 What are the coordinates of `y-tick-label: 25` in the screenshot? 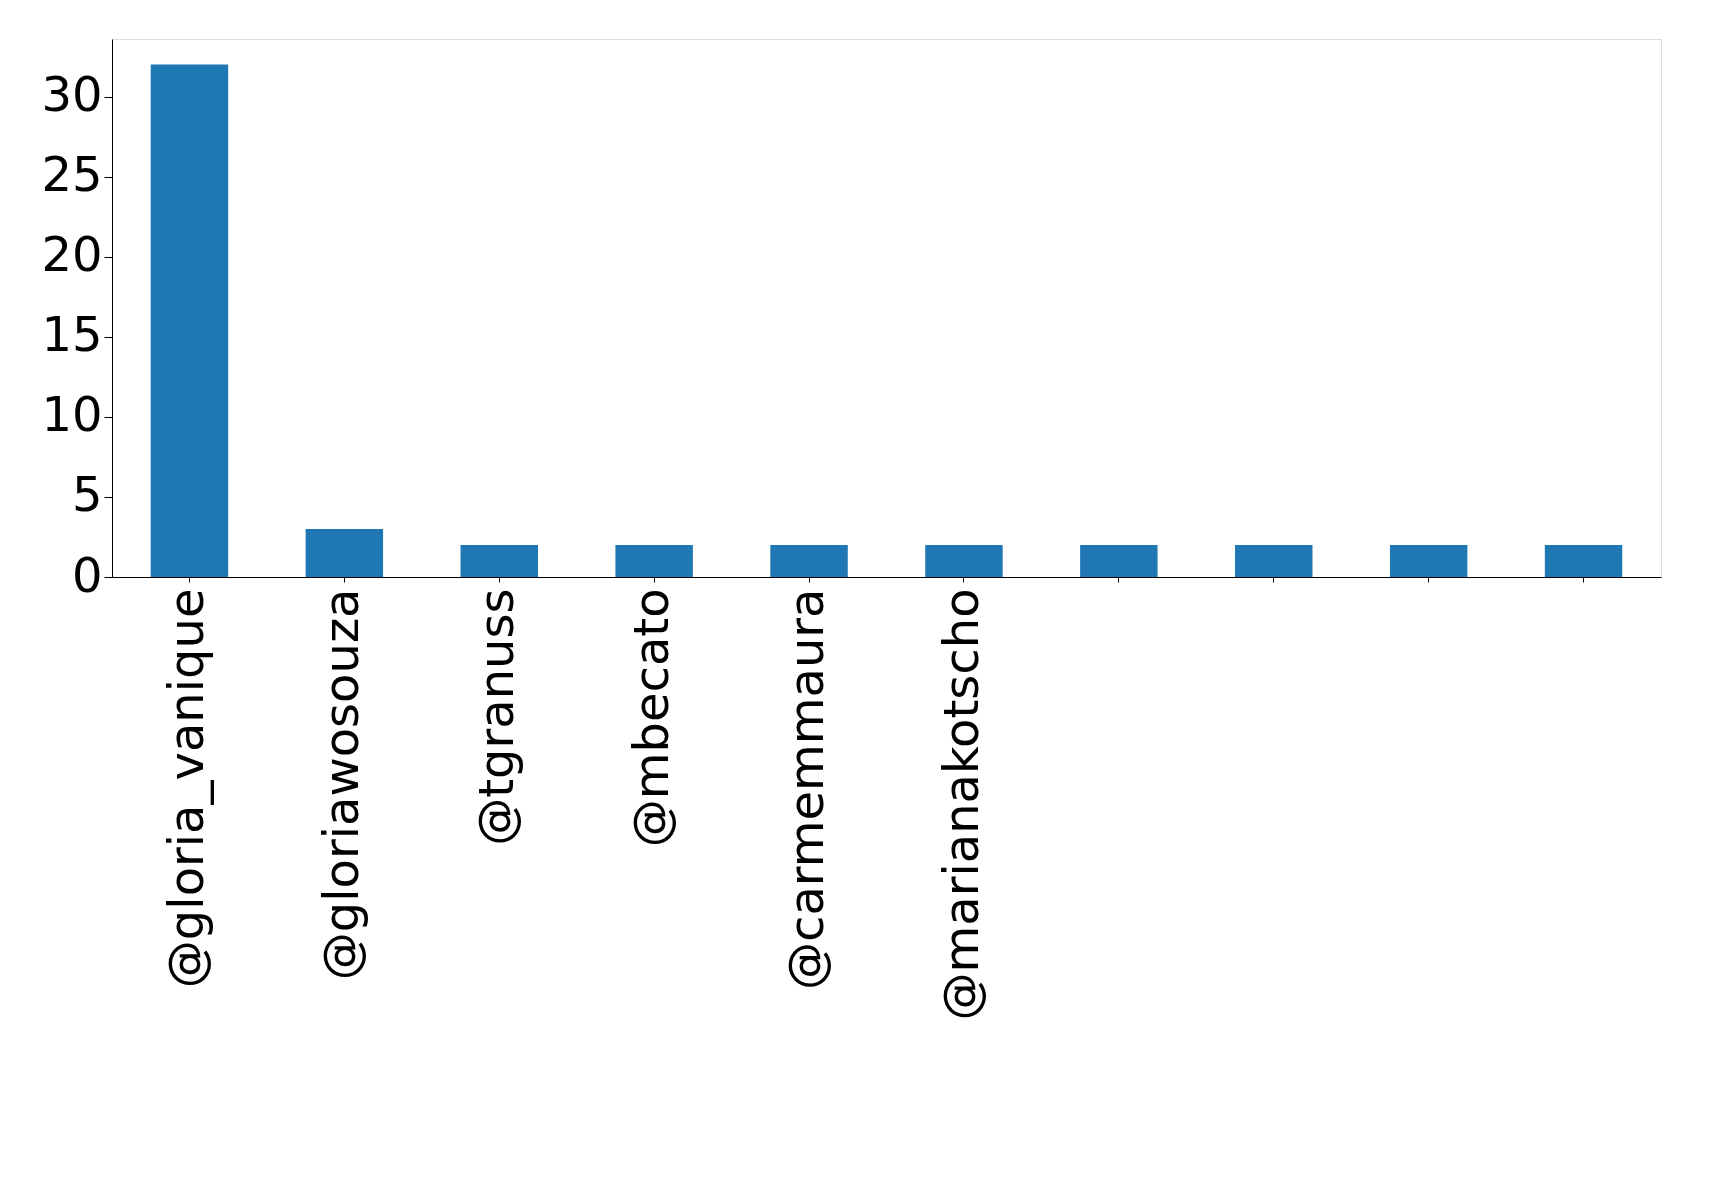 It's located at (72, 174).